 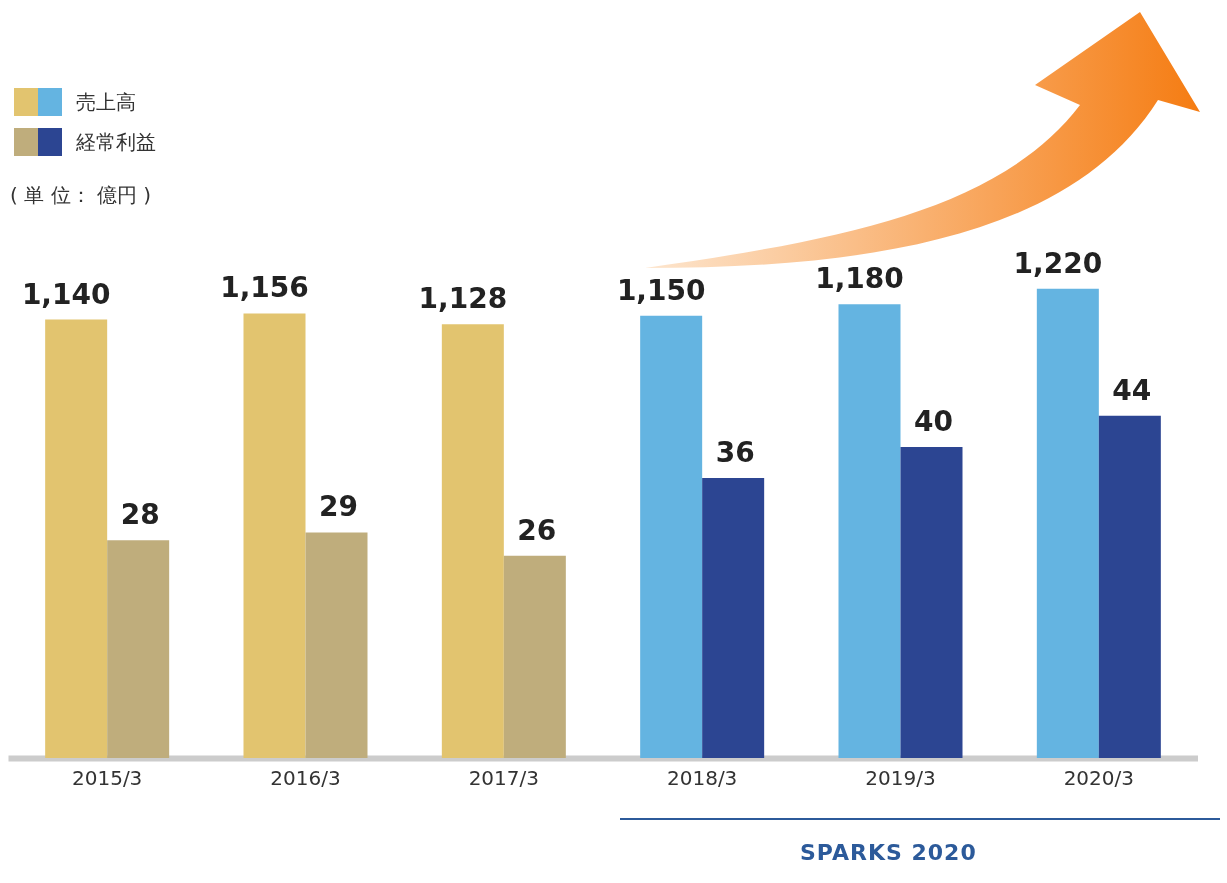 What do you see at coordinates (702, 777) in the screenshot?
I see `x-tick-label: 2018/3` at bounding box center [702, 777].